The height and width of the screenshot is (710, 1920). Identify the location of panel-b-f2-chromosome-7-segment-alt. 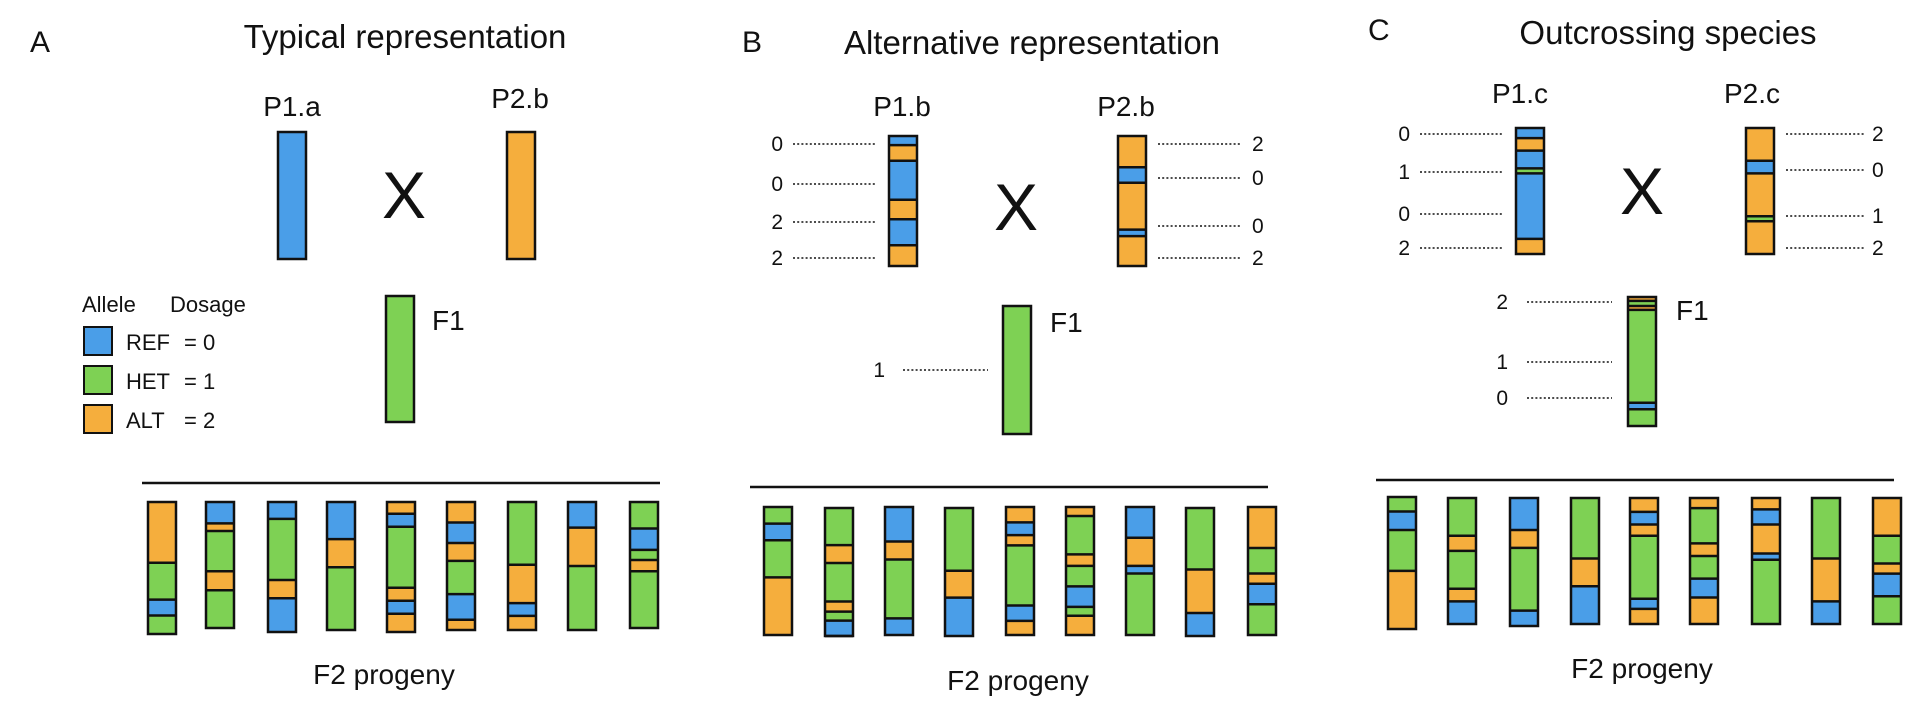
(1140, 551).